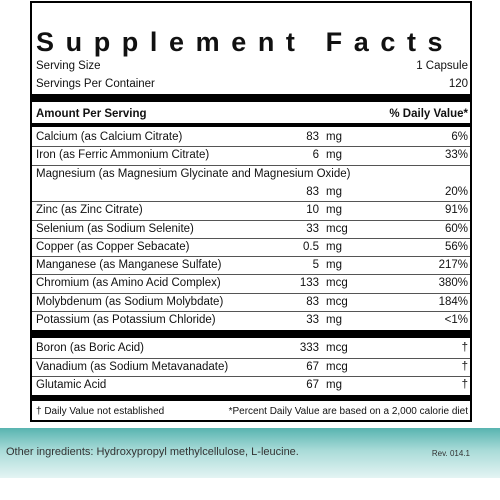  Describe the element at coordinates (123, 155) in the screenshot. I see `nutrient-name: Iron (as Ferric Ammonium Citrate)` at that location.